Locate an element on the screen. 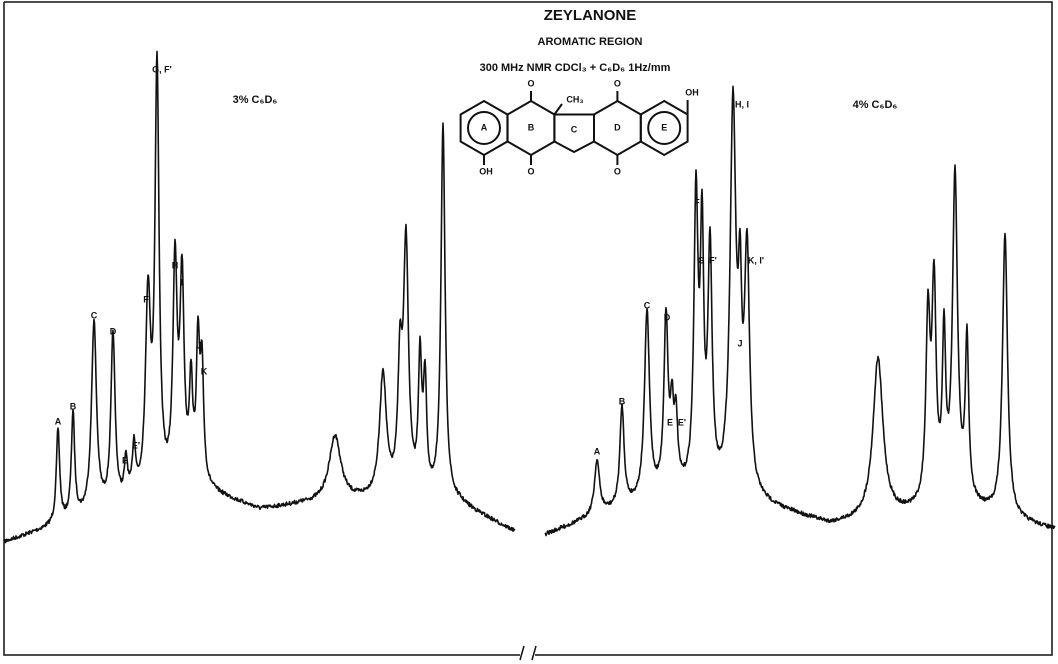  bond is located at coordinates (586, 128).